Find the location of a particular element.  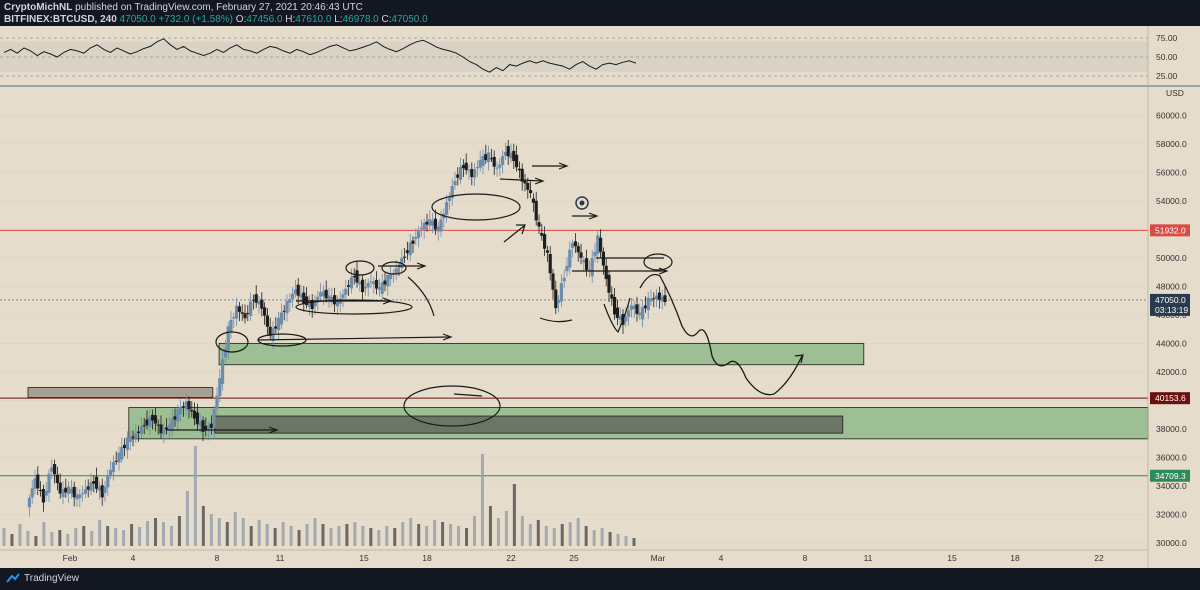

rsi-level-label: 75.00 is located at coordinates (1167, 38).